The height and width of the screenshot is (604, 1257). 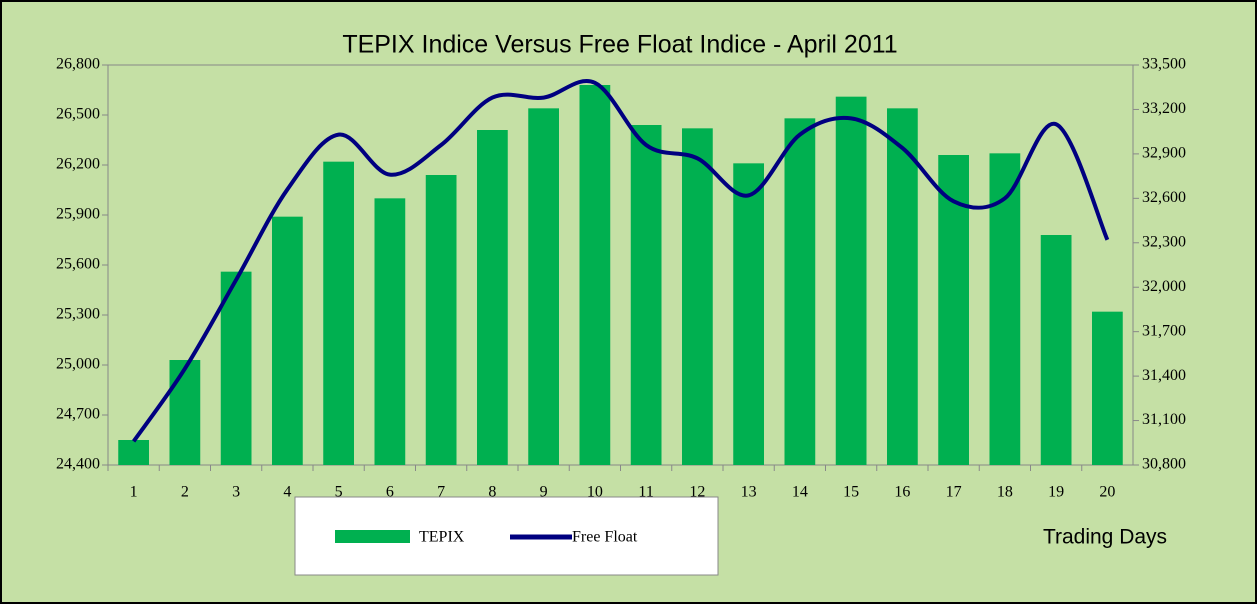 I want to click on x-tick-label: 19, so click(x=1056, y=492).